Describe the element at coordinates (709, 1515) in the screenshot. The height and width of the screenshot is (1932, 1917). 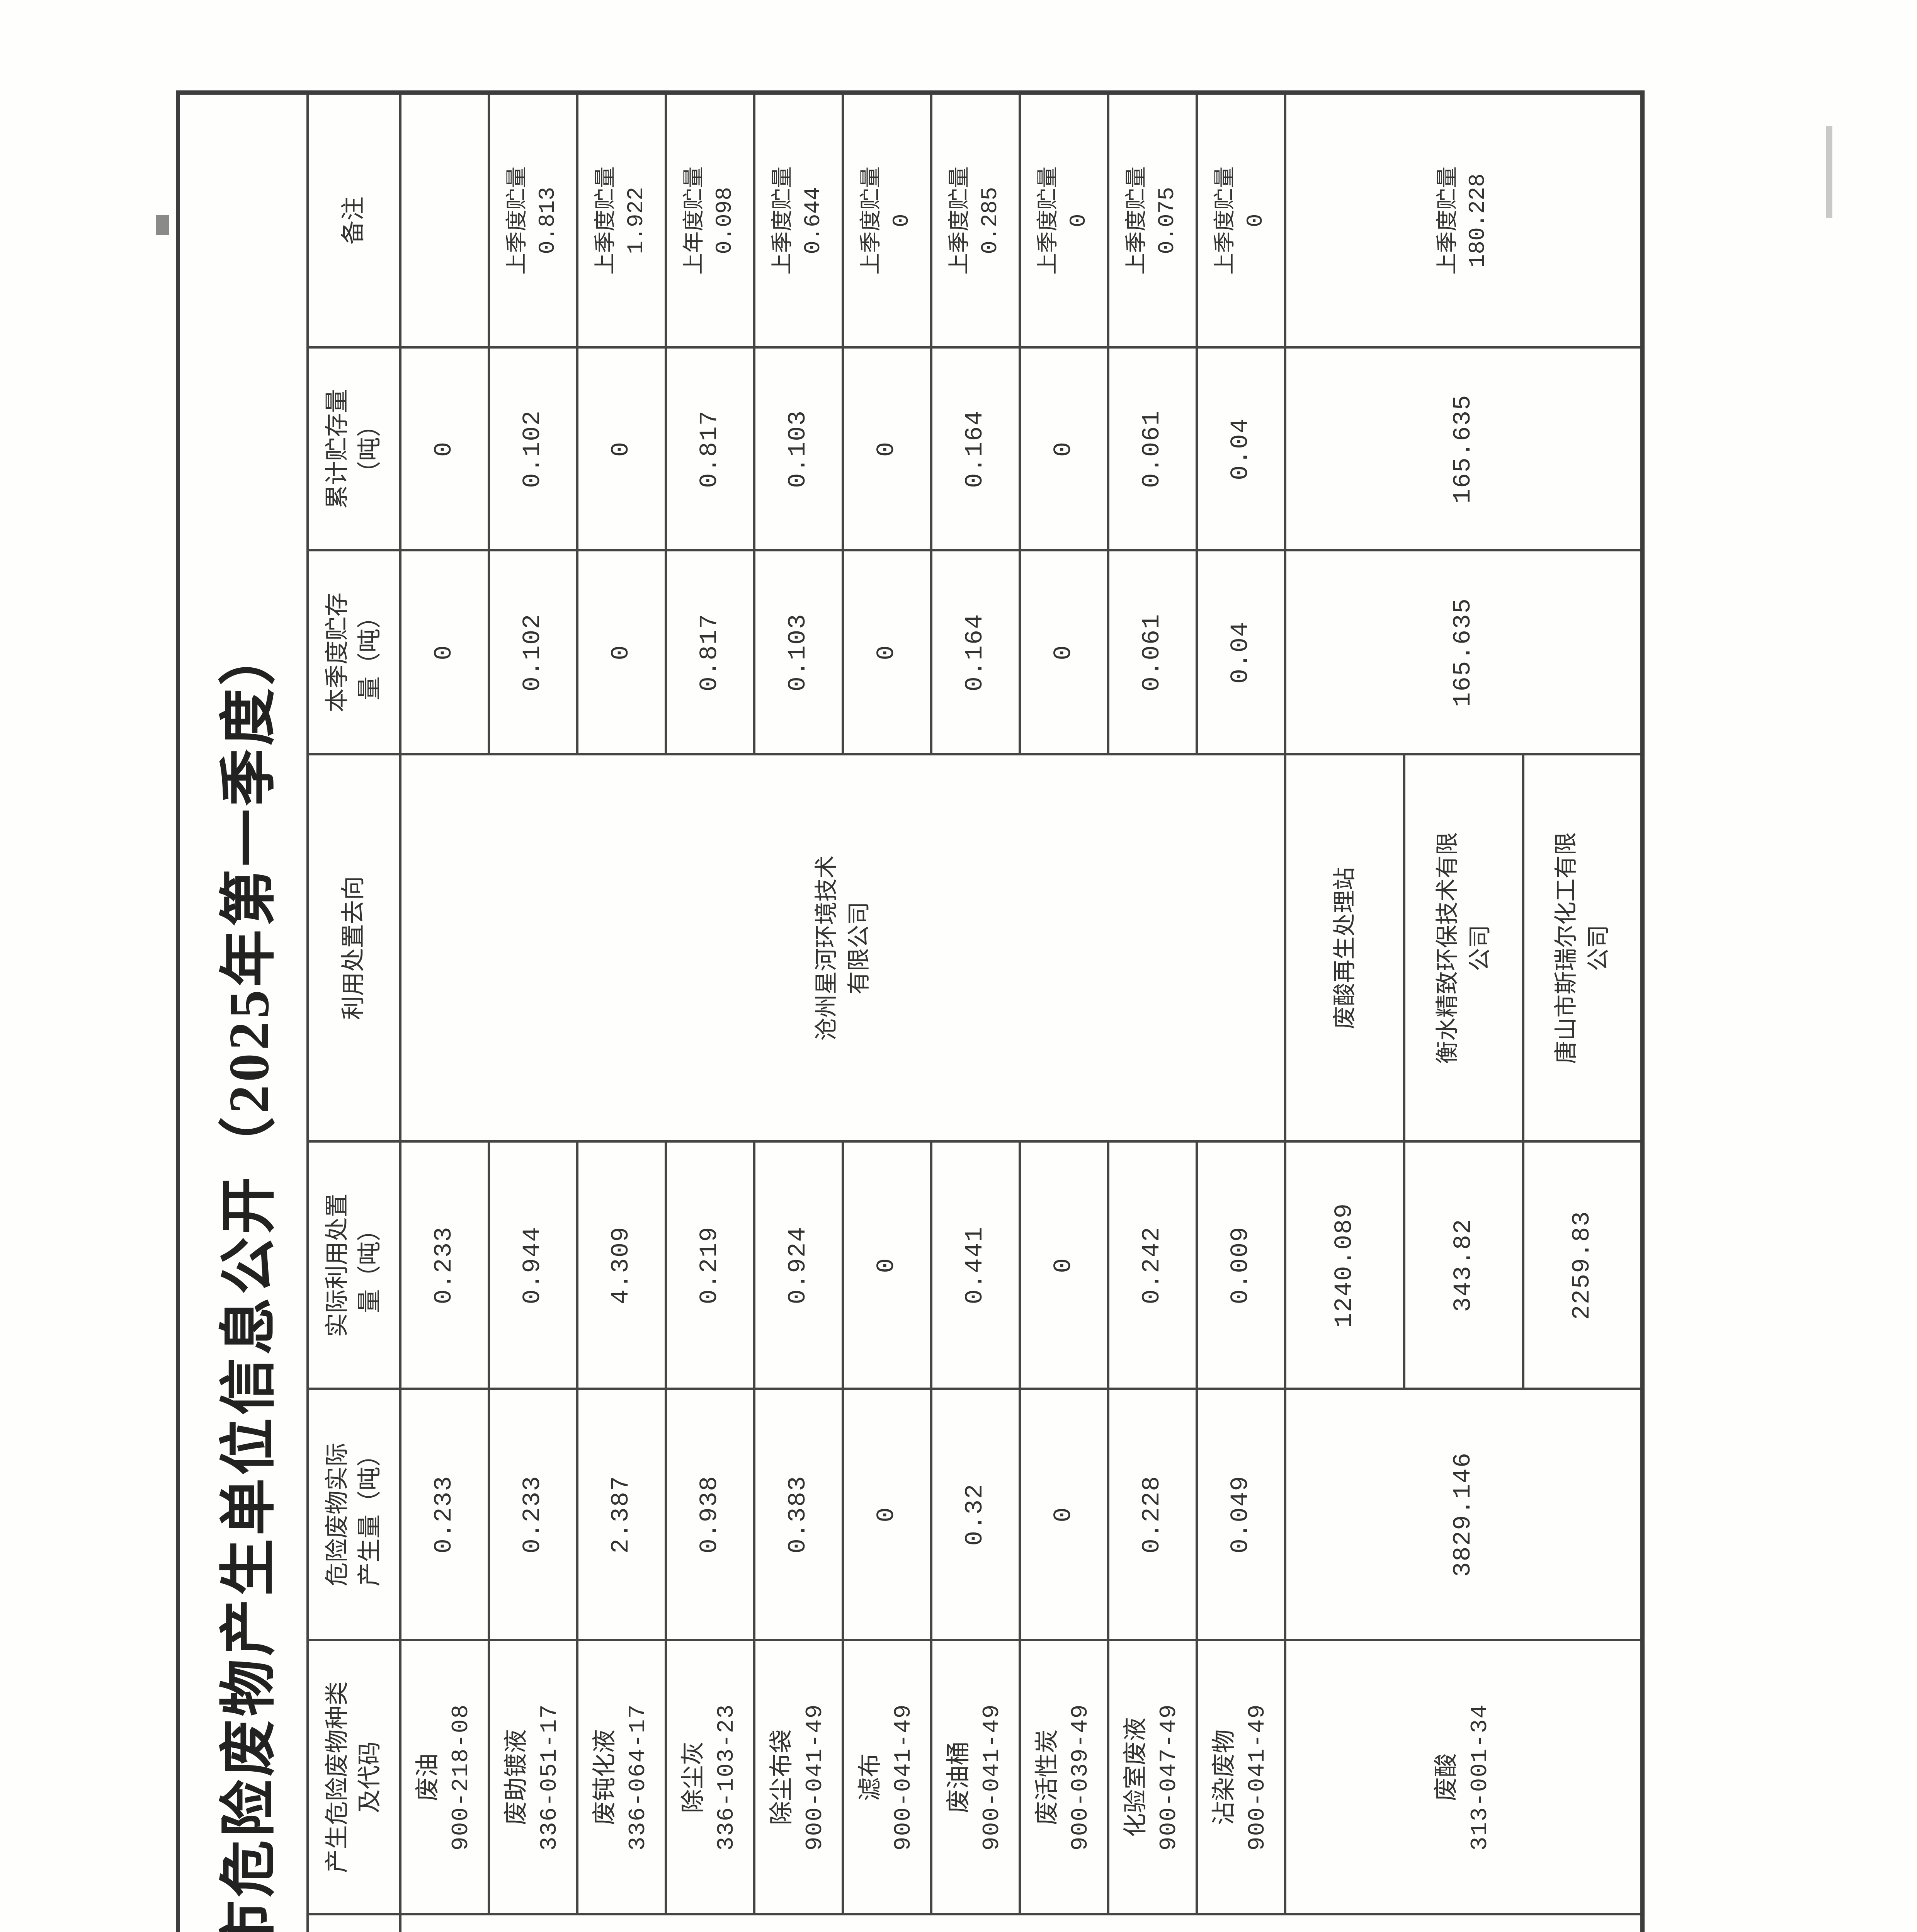
I see `generated-amount: 0.938` at that location.